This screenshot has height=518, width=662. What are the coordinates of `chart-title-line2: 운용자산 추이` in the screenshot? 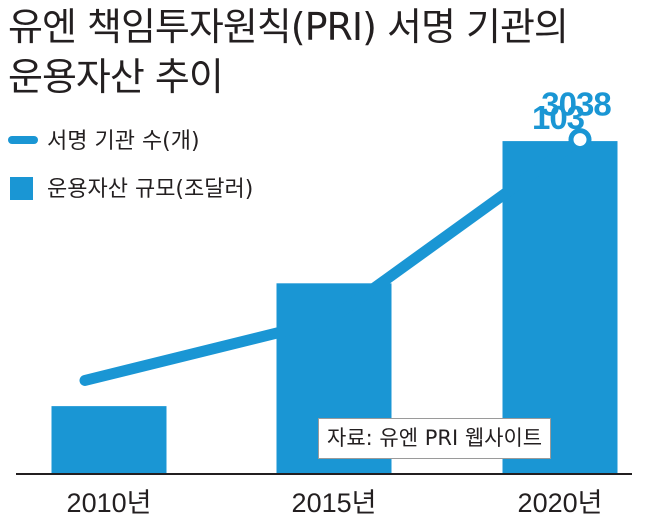 It's located at (116, 77).